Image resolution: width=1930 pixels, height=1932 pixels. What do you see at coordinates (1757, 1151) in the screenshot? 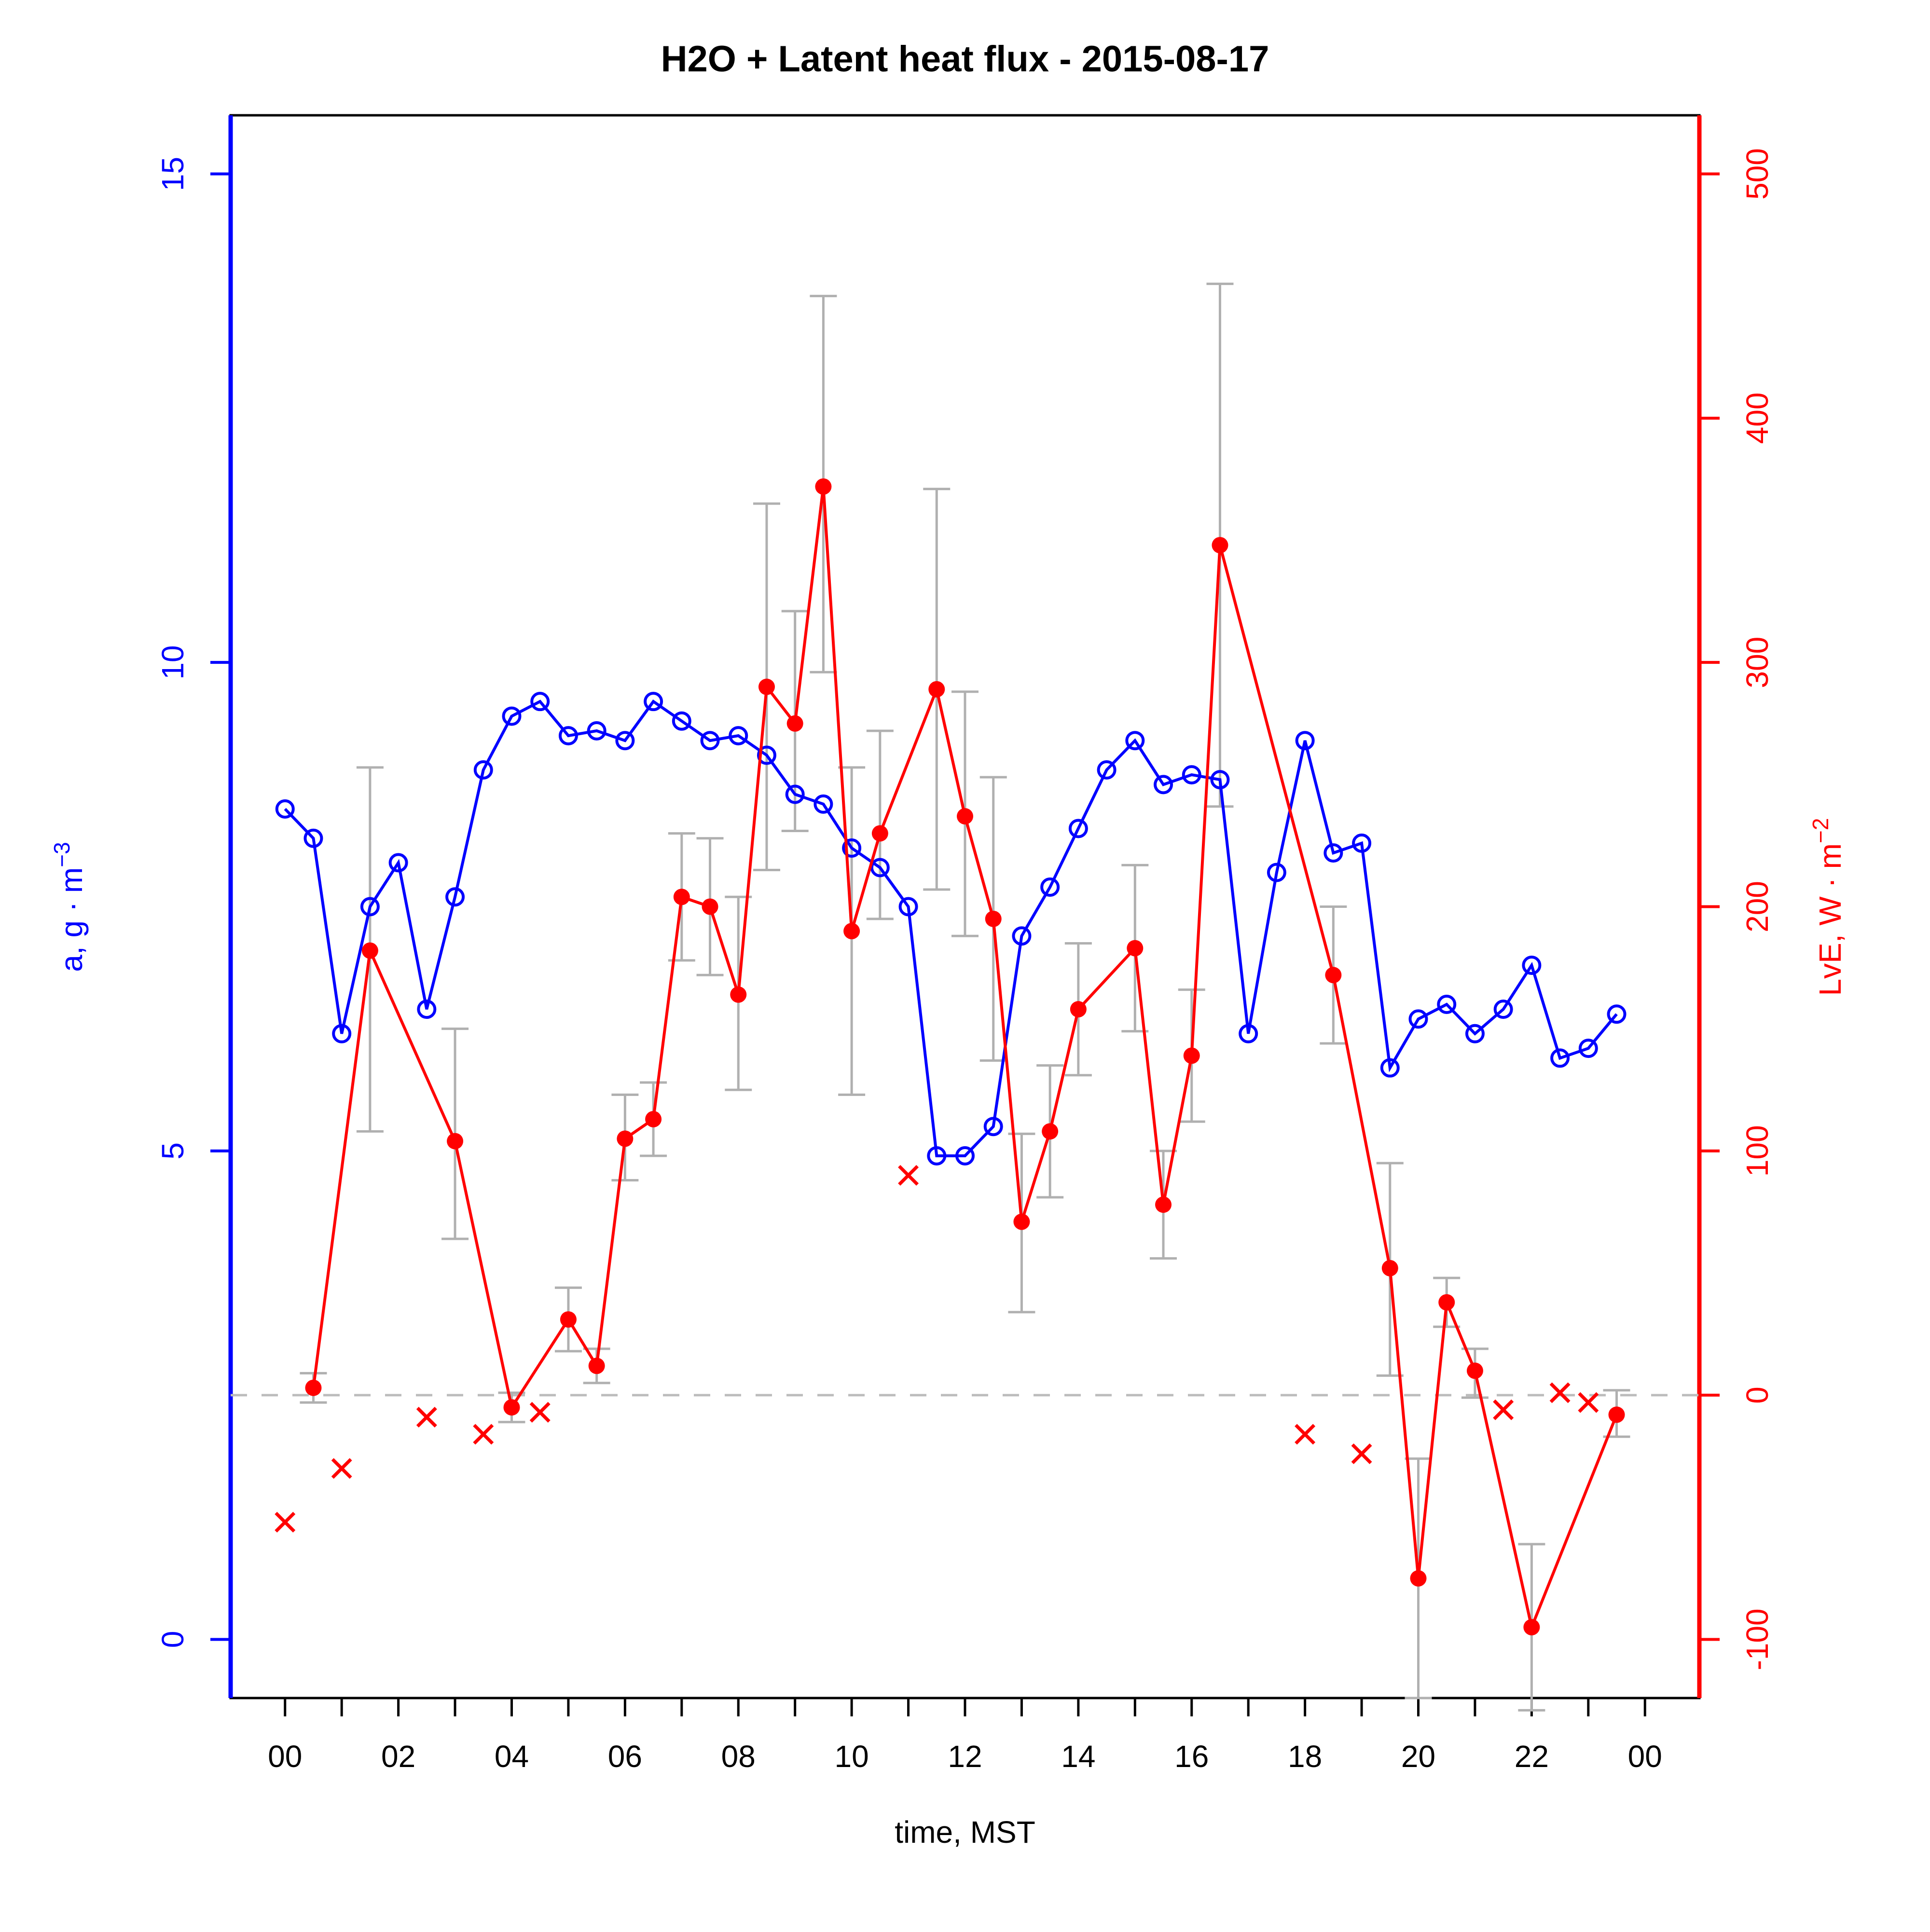
I see `y-right-tick-label: 100` at bounding box center [1757, 1151].